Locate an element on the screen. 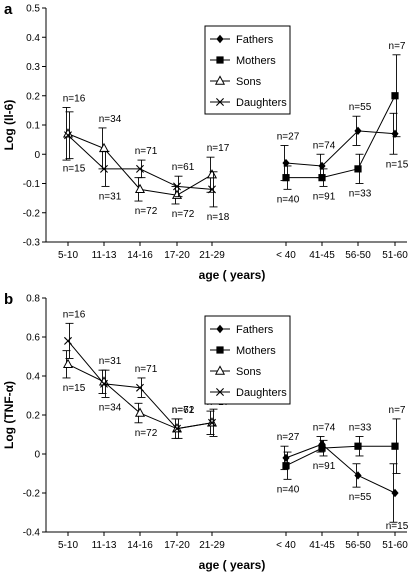  y-tick-label: 0.5 is located at coordinates (33, 9).